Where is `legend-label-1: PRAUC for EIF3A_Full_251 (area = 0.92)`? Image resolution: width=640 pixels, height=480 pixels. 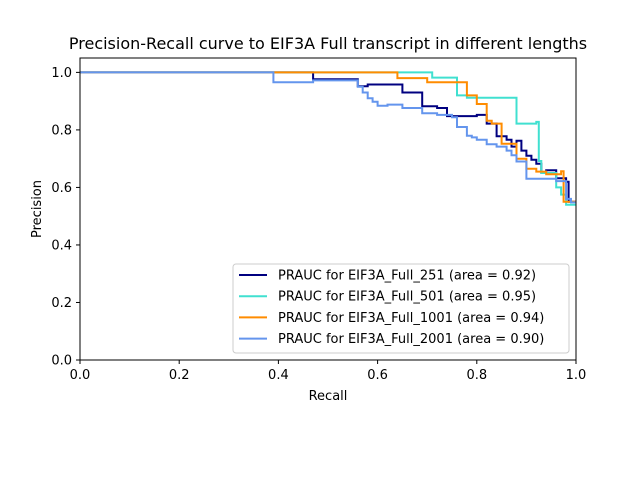 legend-label-1: PRAUC for EIF3A_Full_251 (area = 0.92) is located at coordinates (407, 276).